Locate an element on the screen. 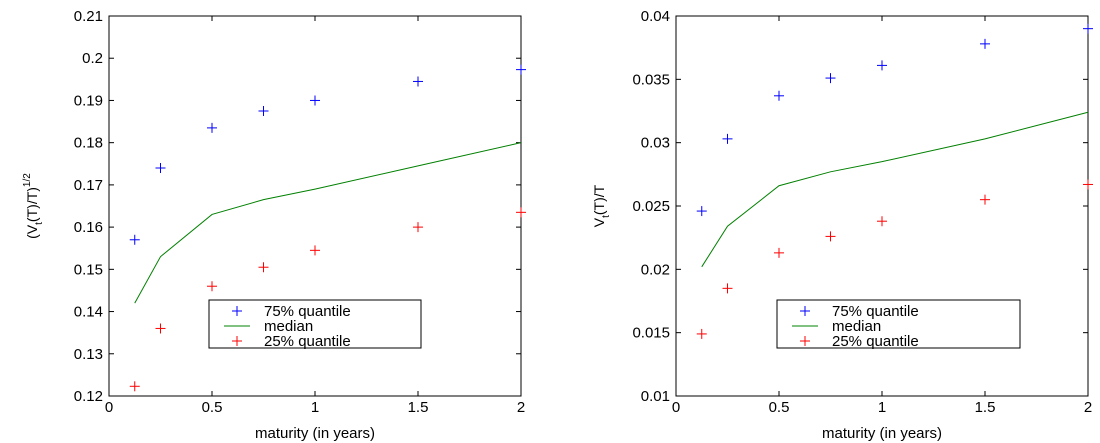 The image size is (1100, 443). y-tick-label: 0.035 is located at coordinates (651, 79).